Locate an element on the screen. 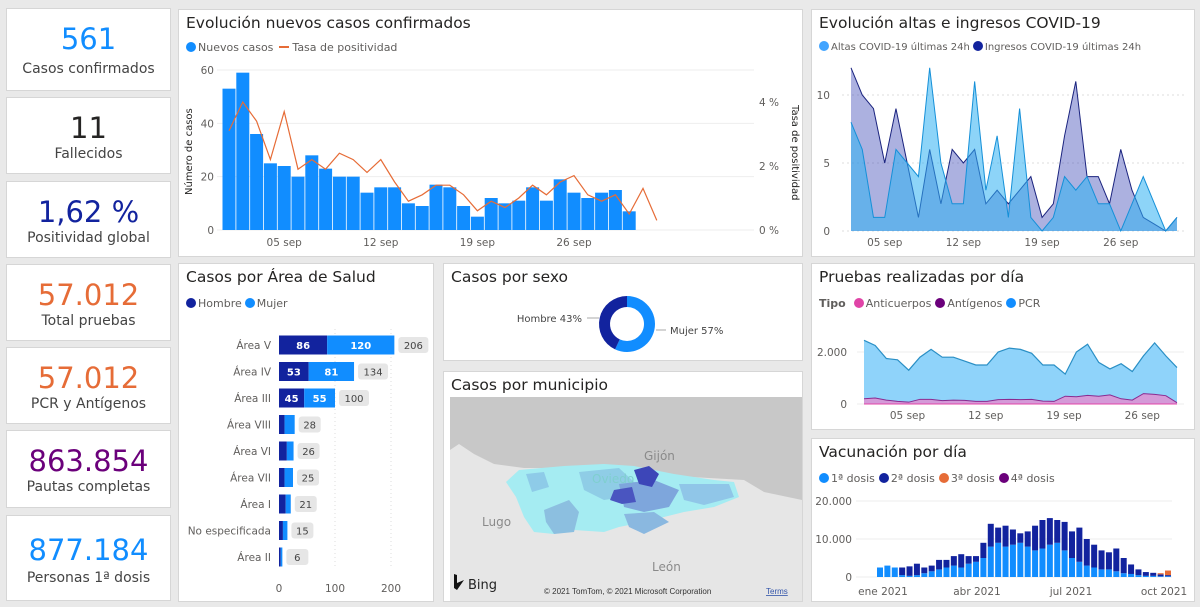 Image resolution: width=1200 pixels, height=607 pixels. area-pcr is located at coordinates (1020, 372).